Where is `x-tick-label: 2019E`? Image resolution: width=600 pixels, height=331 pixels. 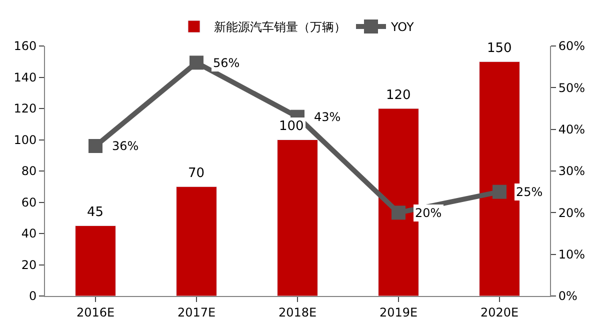 x-tick-label: 2019E is located at coordinates (398, 312).